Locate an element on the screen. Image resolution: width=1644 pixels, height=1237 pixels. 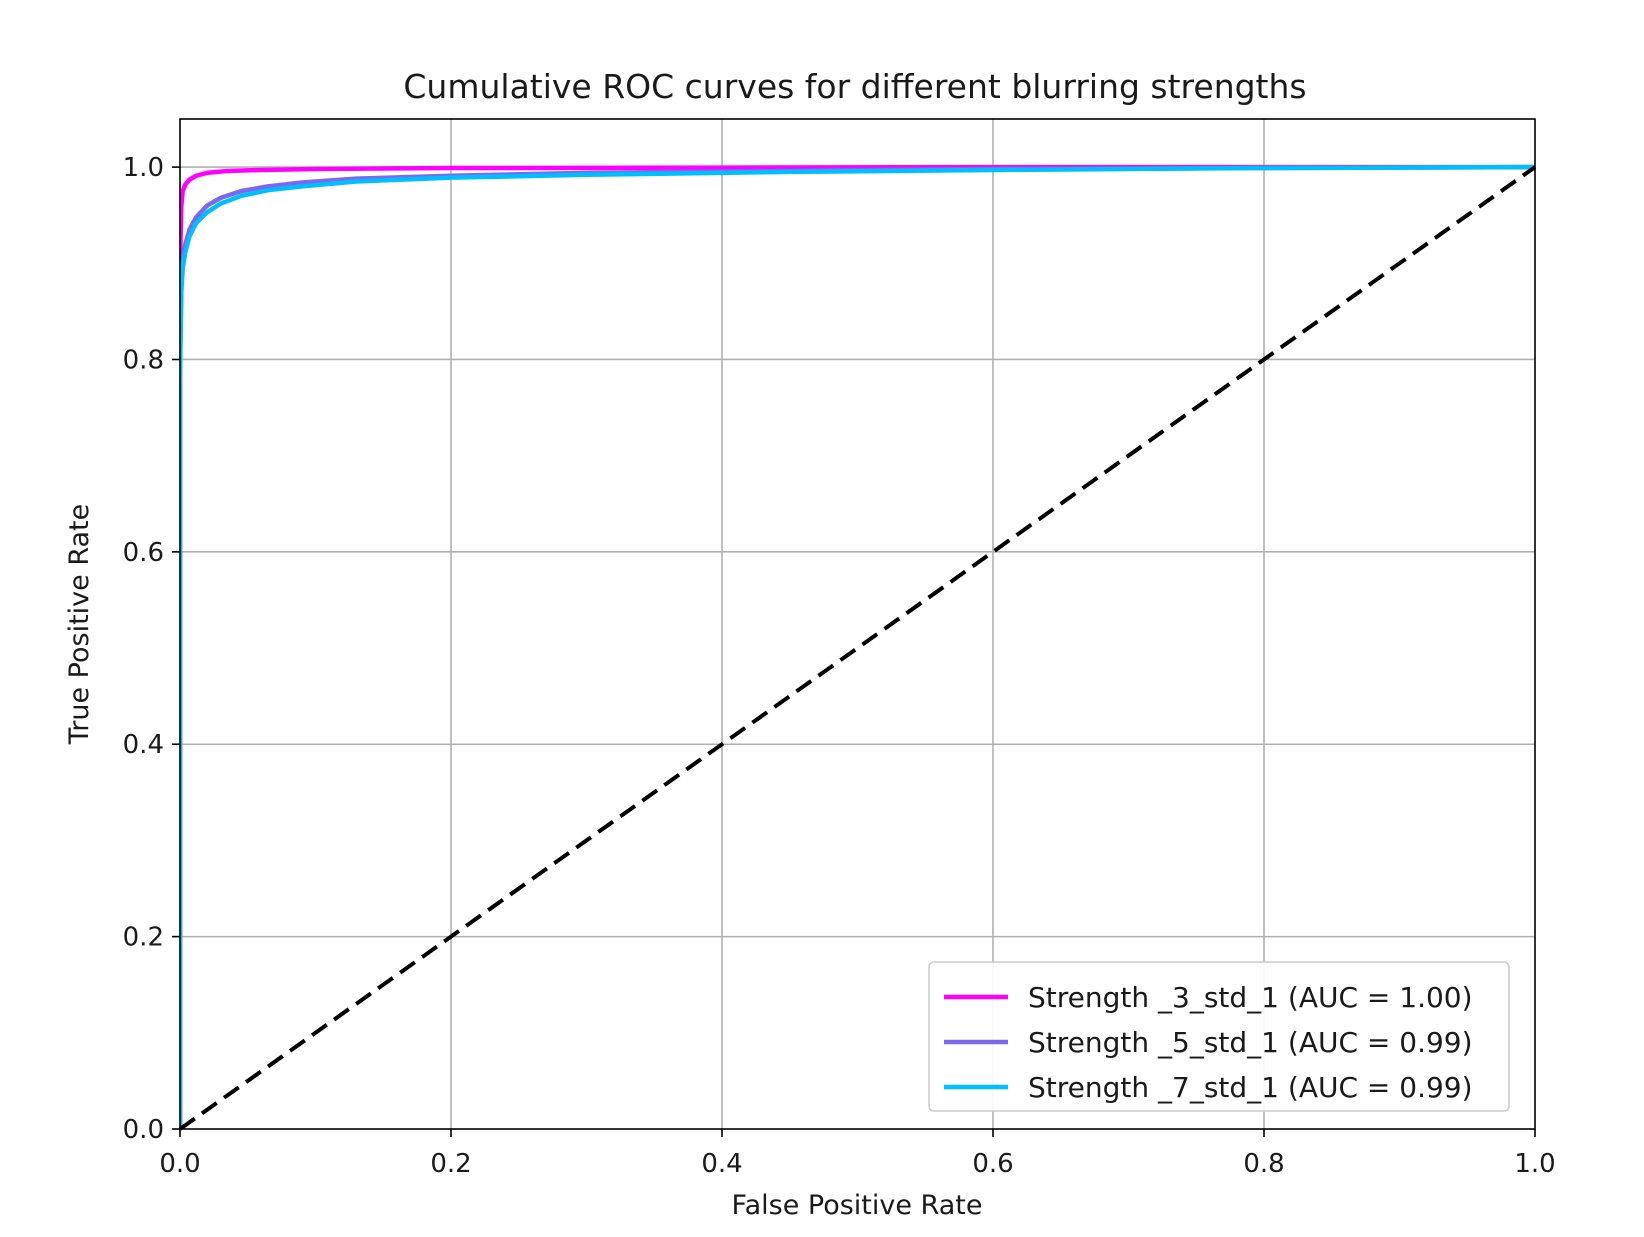
x-tick-label: 0.6 is located at coordinates (992, 1164).